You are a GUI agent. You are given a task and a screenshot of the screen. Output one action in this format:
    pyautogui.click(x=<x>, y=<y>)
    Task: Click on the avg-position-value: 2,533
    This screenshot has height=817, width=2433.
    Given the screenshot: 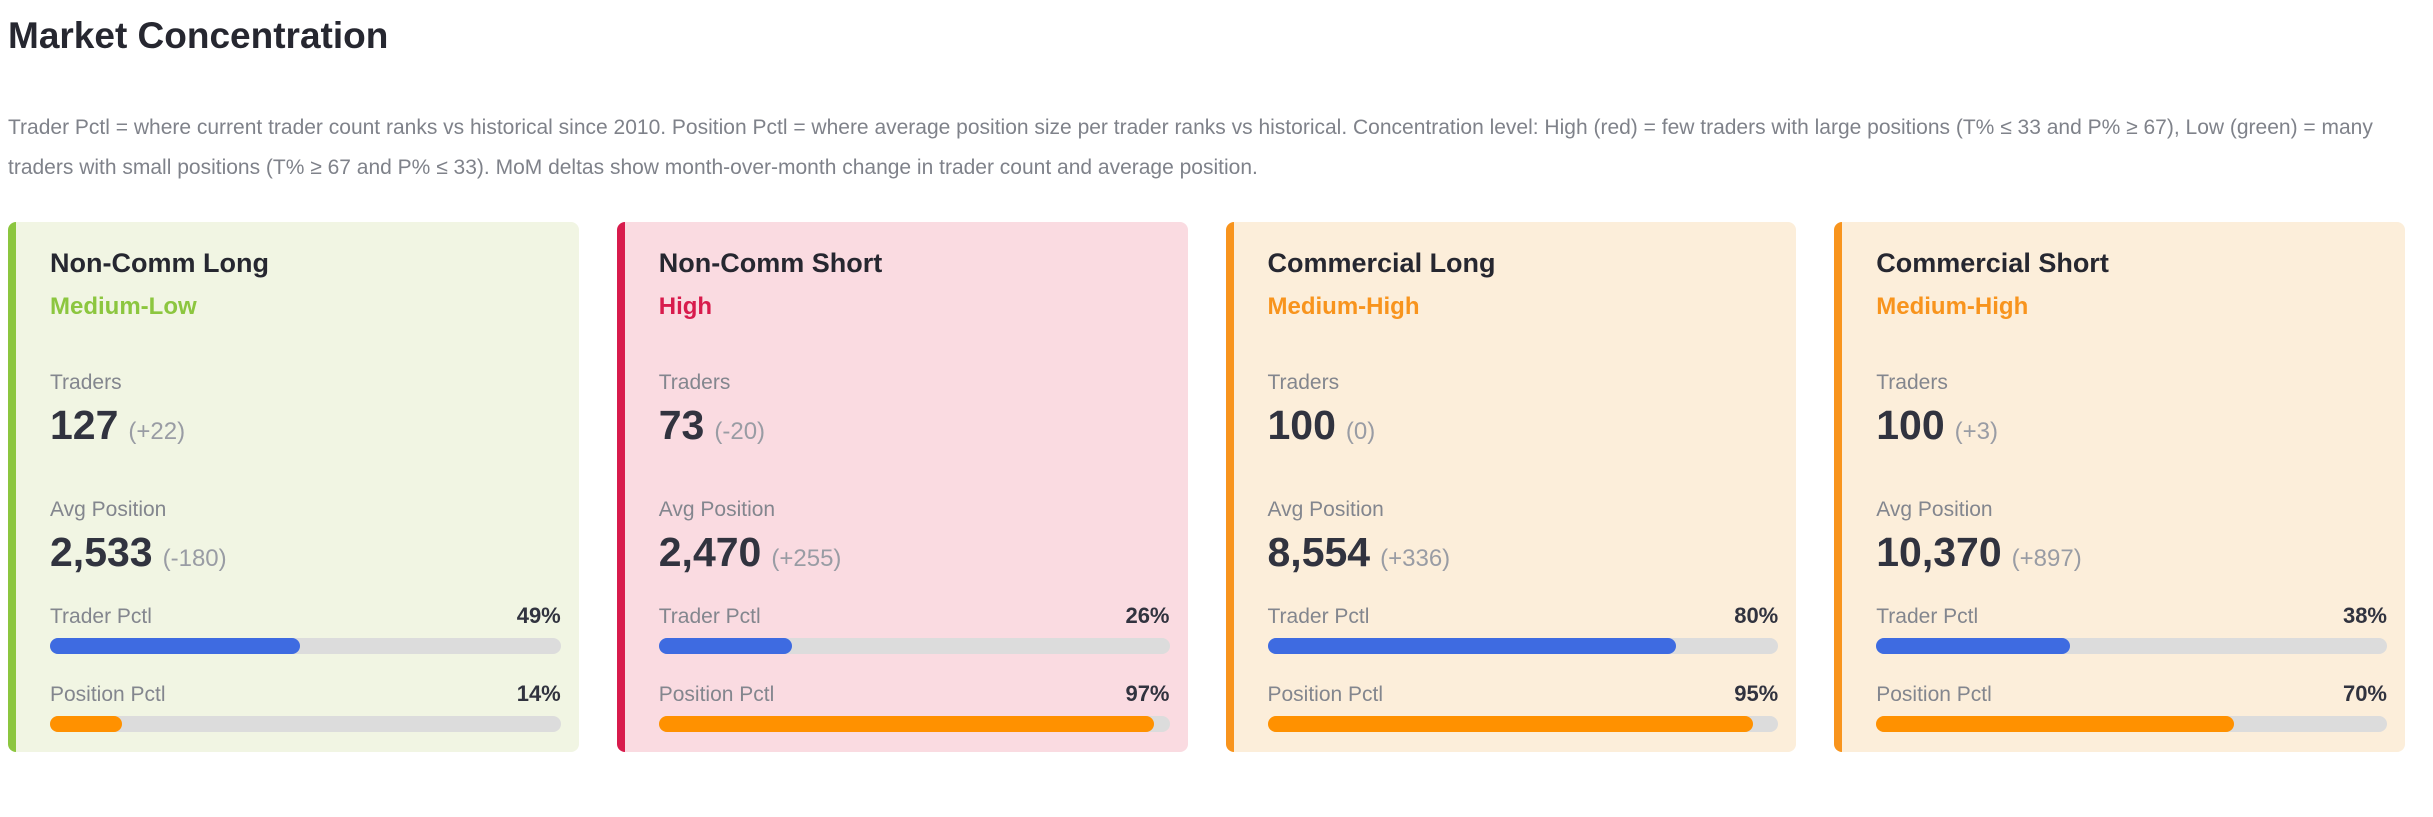 What is the action you would take?
    pyautogui.click(x=101, y=552)
    